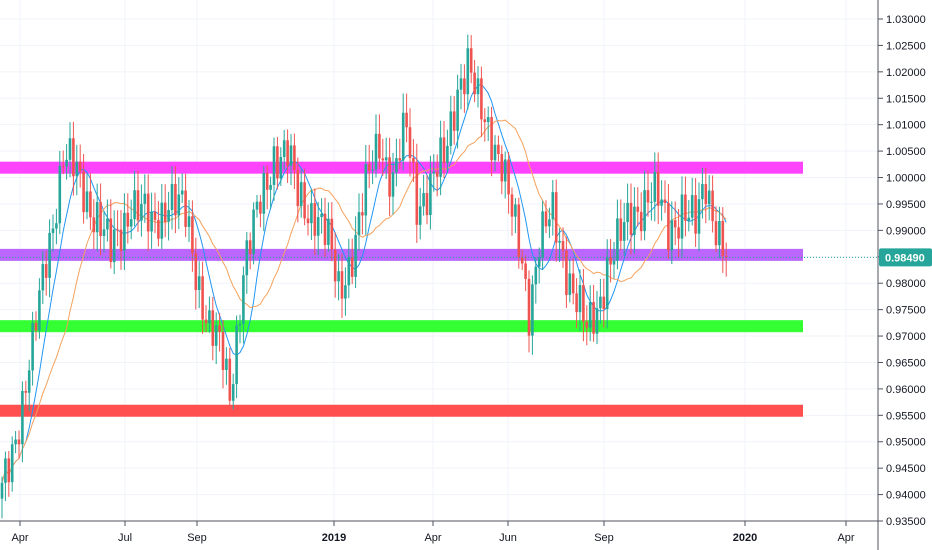 This screenshot has height=550, width=932. I want to click on last-price-box, so click(905, 257).